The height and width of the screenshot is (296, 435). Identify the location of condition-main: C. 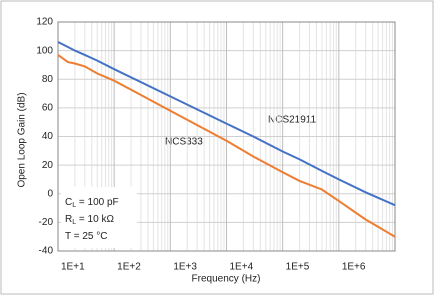
(68, 202).